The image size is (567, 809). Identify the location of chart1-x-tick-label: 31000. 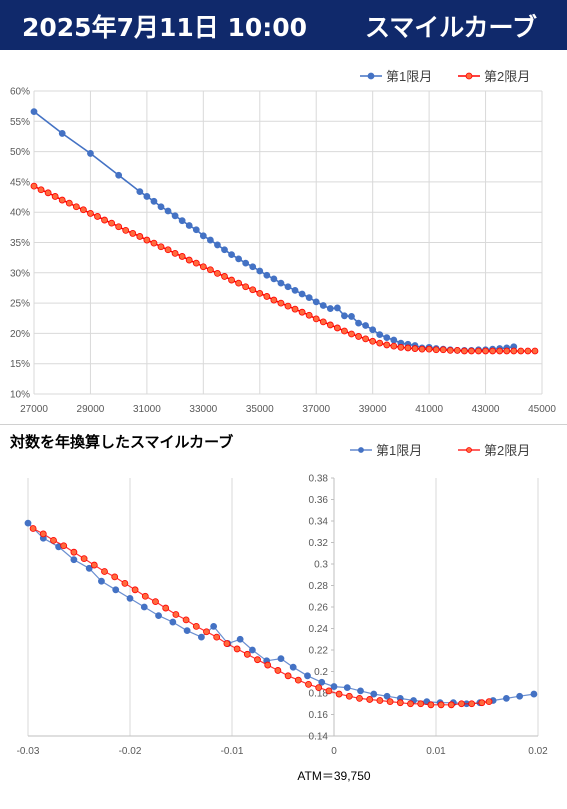
(147, 409).